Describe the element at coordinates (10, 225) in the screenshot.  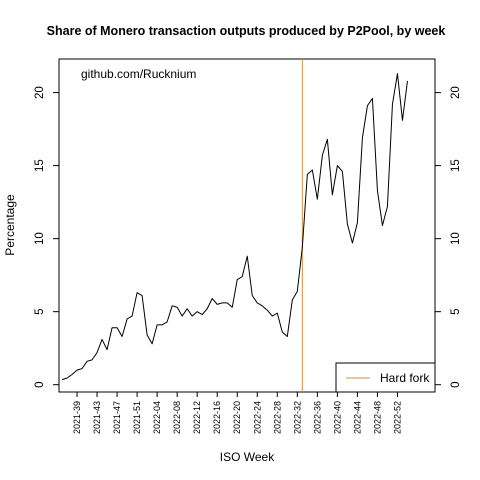
I see `y-axis-label: Percentage` at that location.